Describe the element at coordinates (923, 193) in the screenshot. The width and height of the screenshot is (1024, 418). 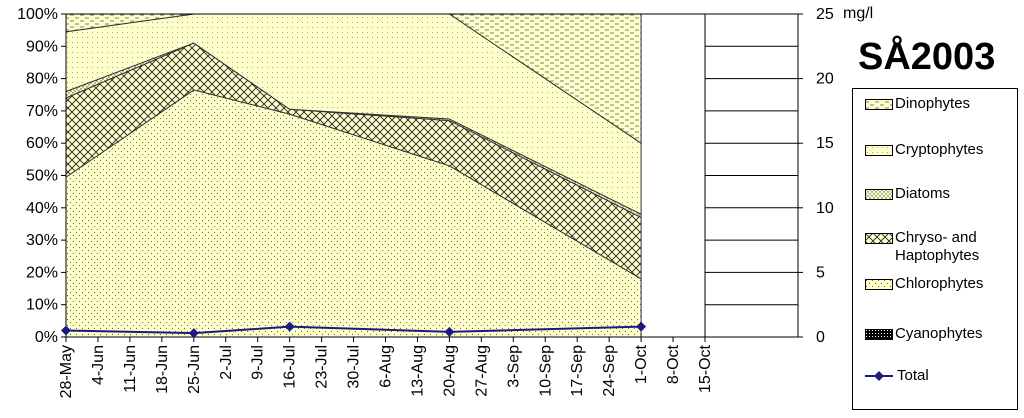
I see `legend-label-diatoms: Diatoms` at that location.